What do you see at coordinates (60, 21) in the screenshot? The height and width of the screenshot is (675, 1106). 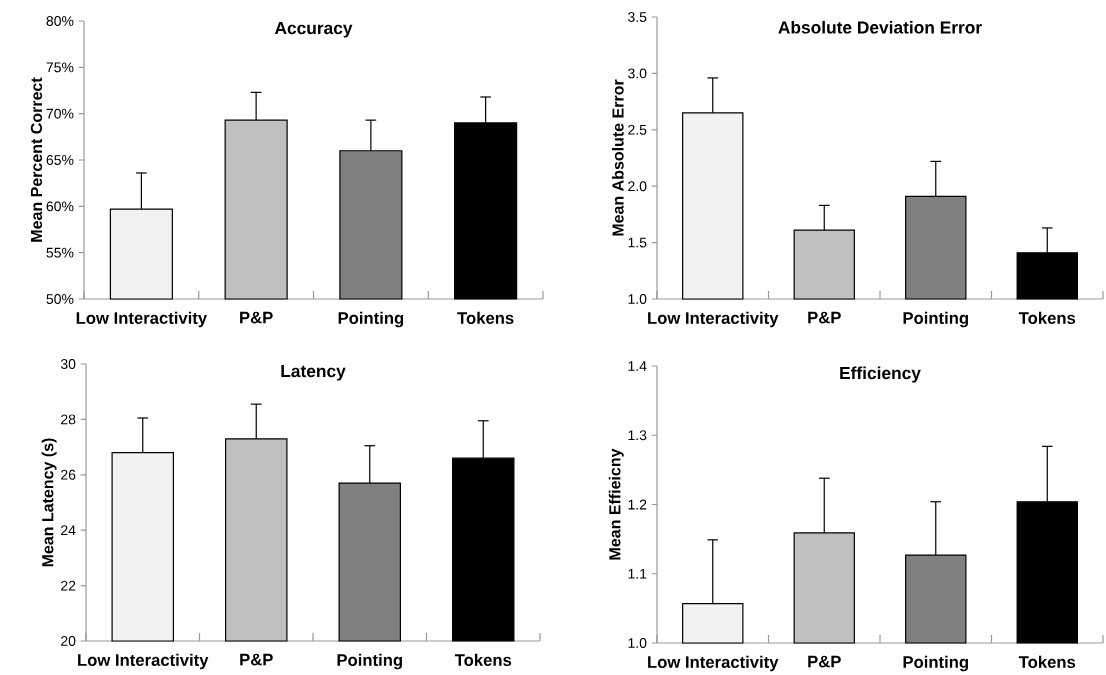 I see `y-tick-label: 80%` at bounding box center [60, 21].